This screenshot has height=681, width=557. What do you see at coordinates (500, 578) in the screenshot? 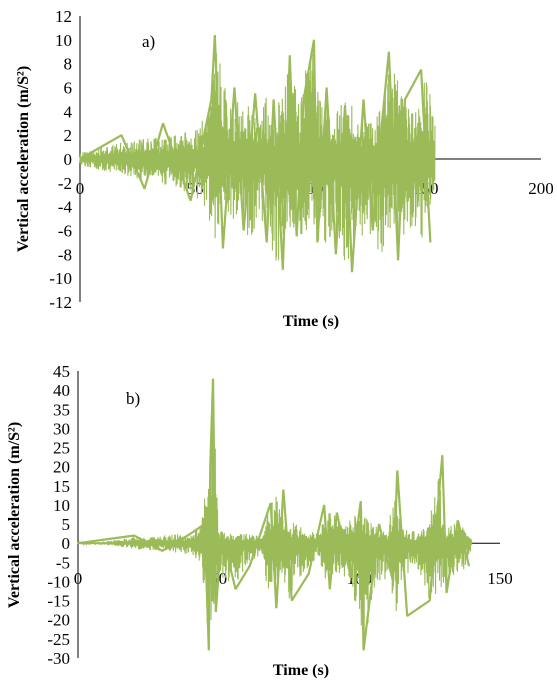
I see `x-tick-label: 150` at bounding box center [500, 578].